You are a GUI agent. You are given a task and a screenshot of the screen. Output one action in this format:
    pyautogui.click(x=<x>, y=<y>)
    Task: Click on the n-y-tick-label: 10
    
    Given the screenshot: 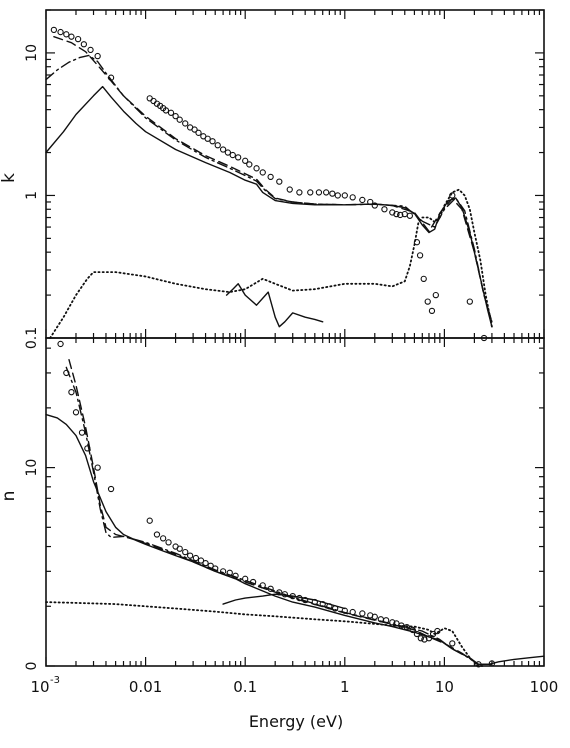 What is the action you would take?
    pyautogui.click(x=32, y=468)
    